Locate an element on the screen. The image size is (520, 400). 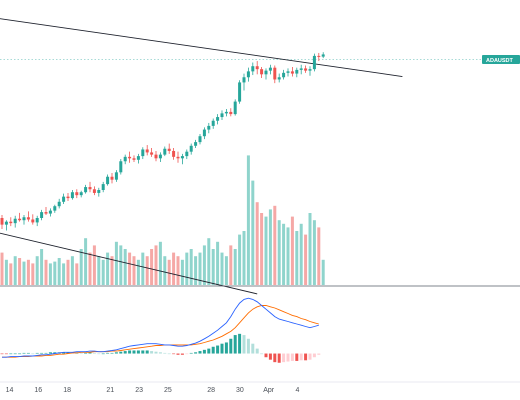
x-tick-label: 16 is located at coordinates (38, 390).